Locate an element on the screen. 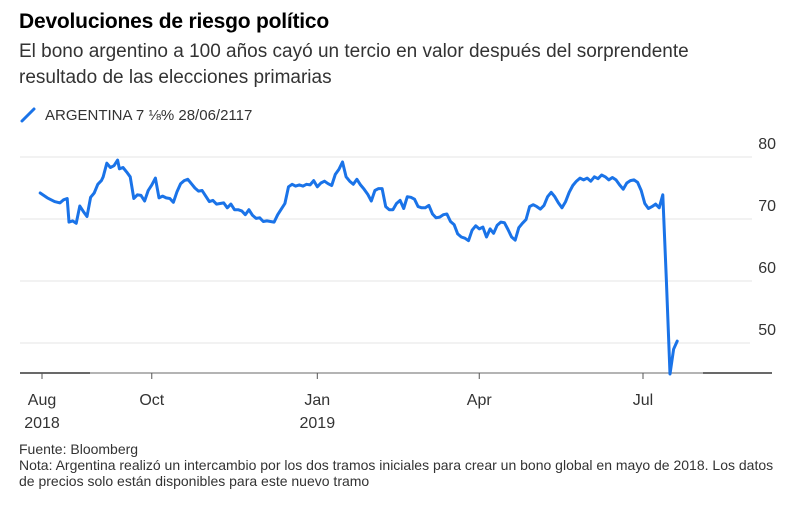 This screenshot has width=800, height=509. y-tick-label: 50 is located at coordinates (767, 330).